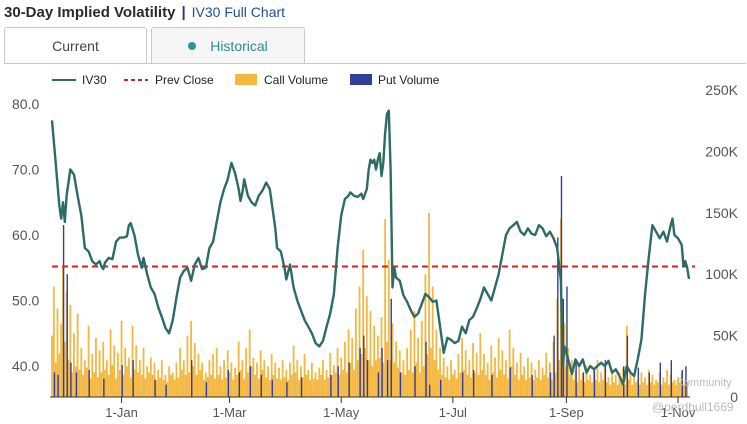  What do you see at coordinates (238, 12) in the screenshot?
I see `iv30-full-chart-link: IV30 Full Chart` at bounding box center [238, 12].